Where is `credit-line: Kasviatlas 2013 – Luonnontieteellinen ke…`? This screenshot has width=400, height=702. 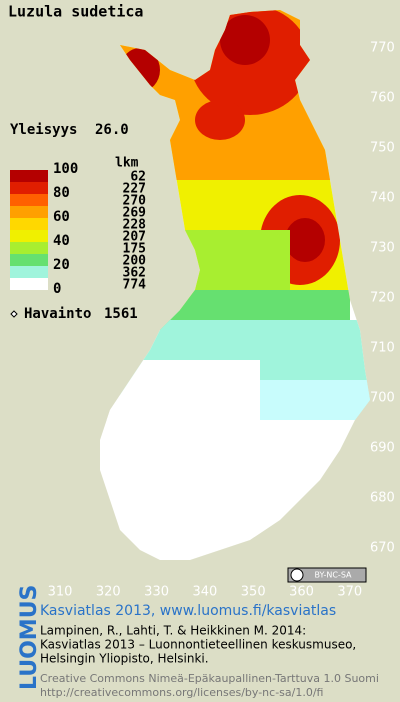 credit-line: Kasviatlas 2013 – Luonnontieteellinen ke… is located at coordinates (198, 645).